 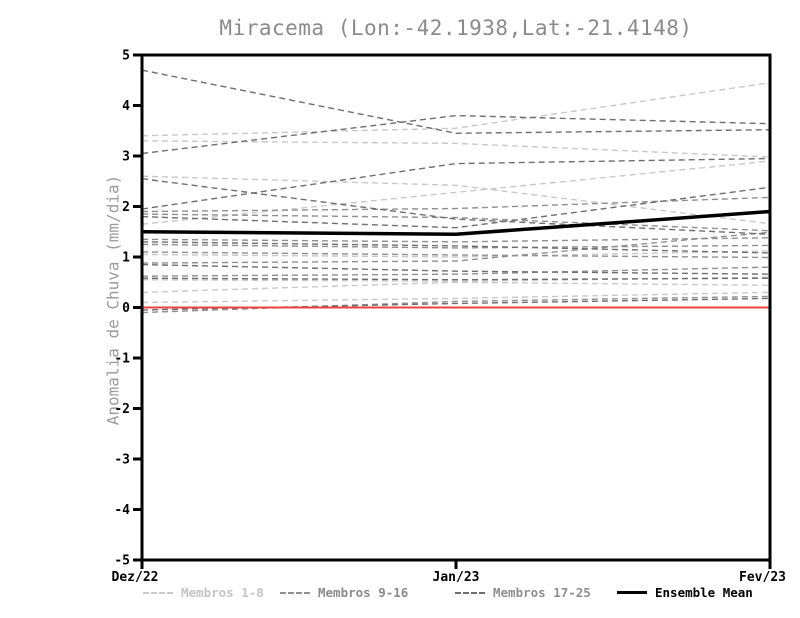 I want to click on y-tick-label: -3, so click(x=122, y=460).